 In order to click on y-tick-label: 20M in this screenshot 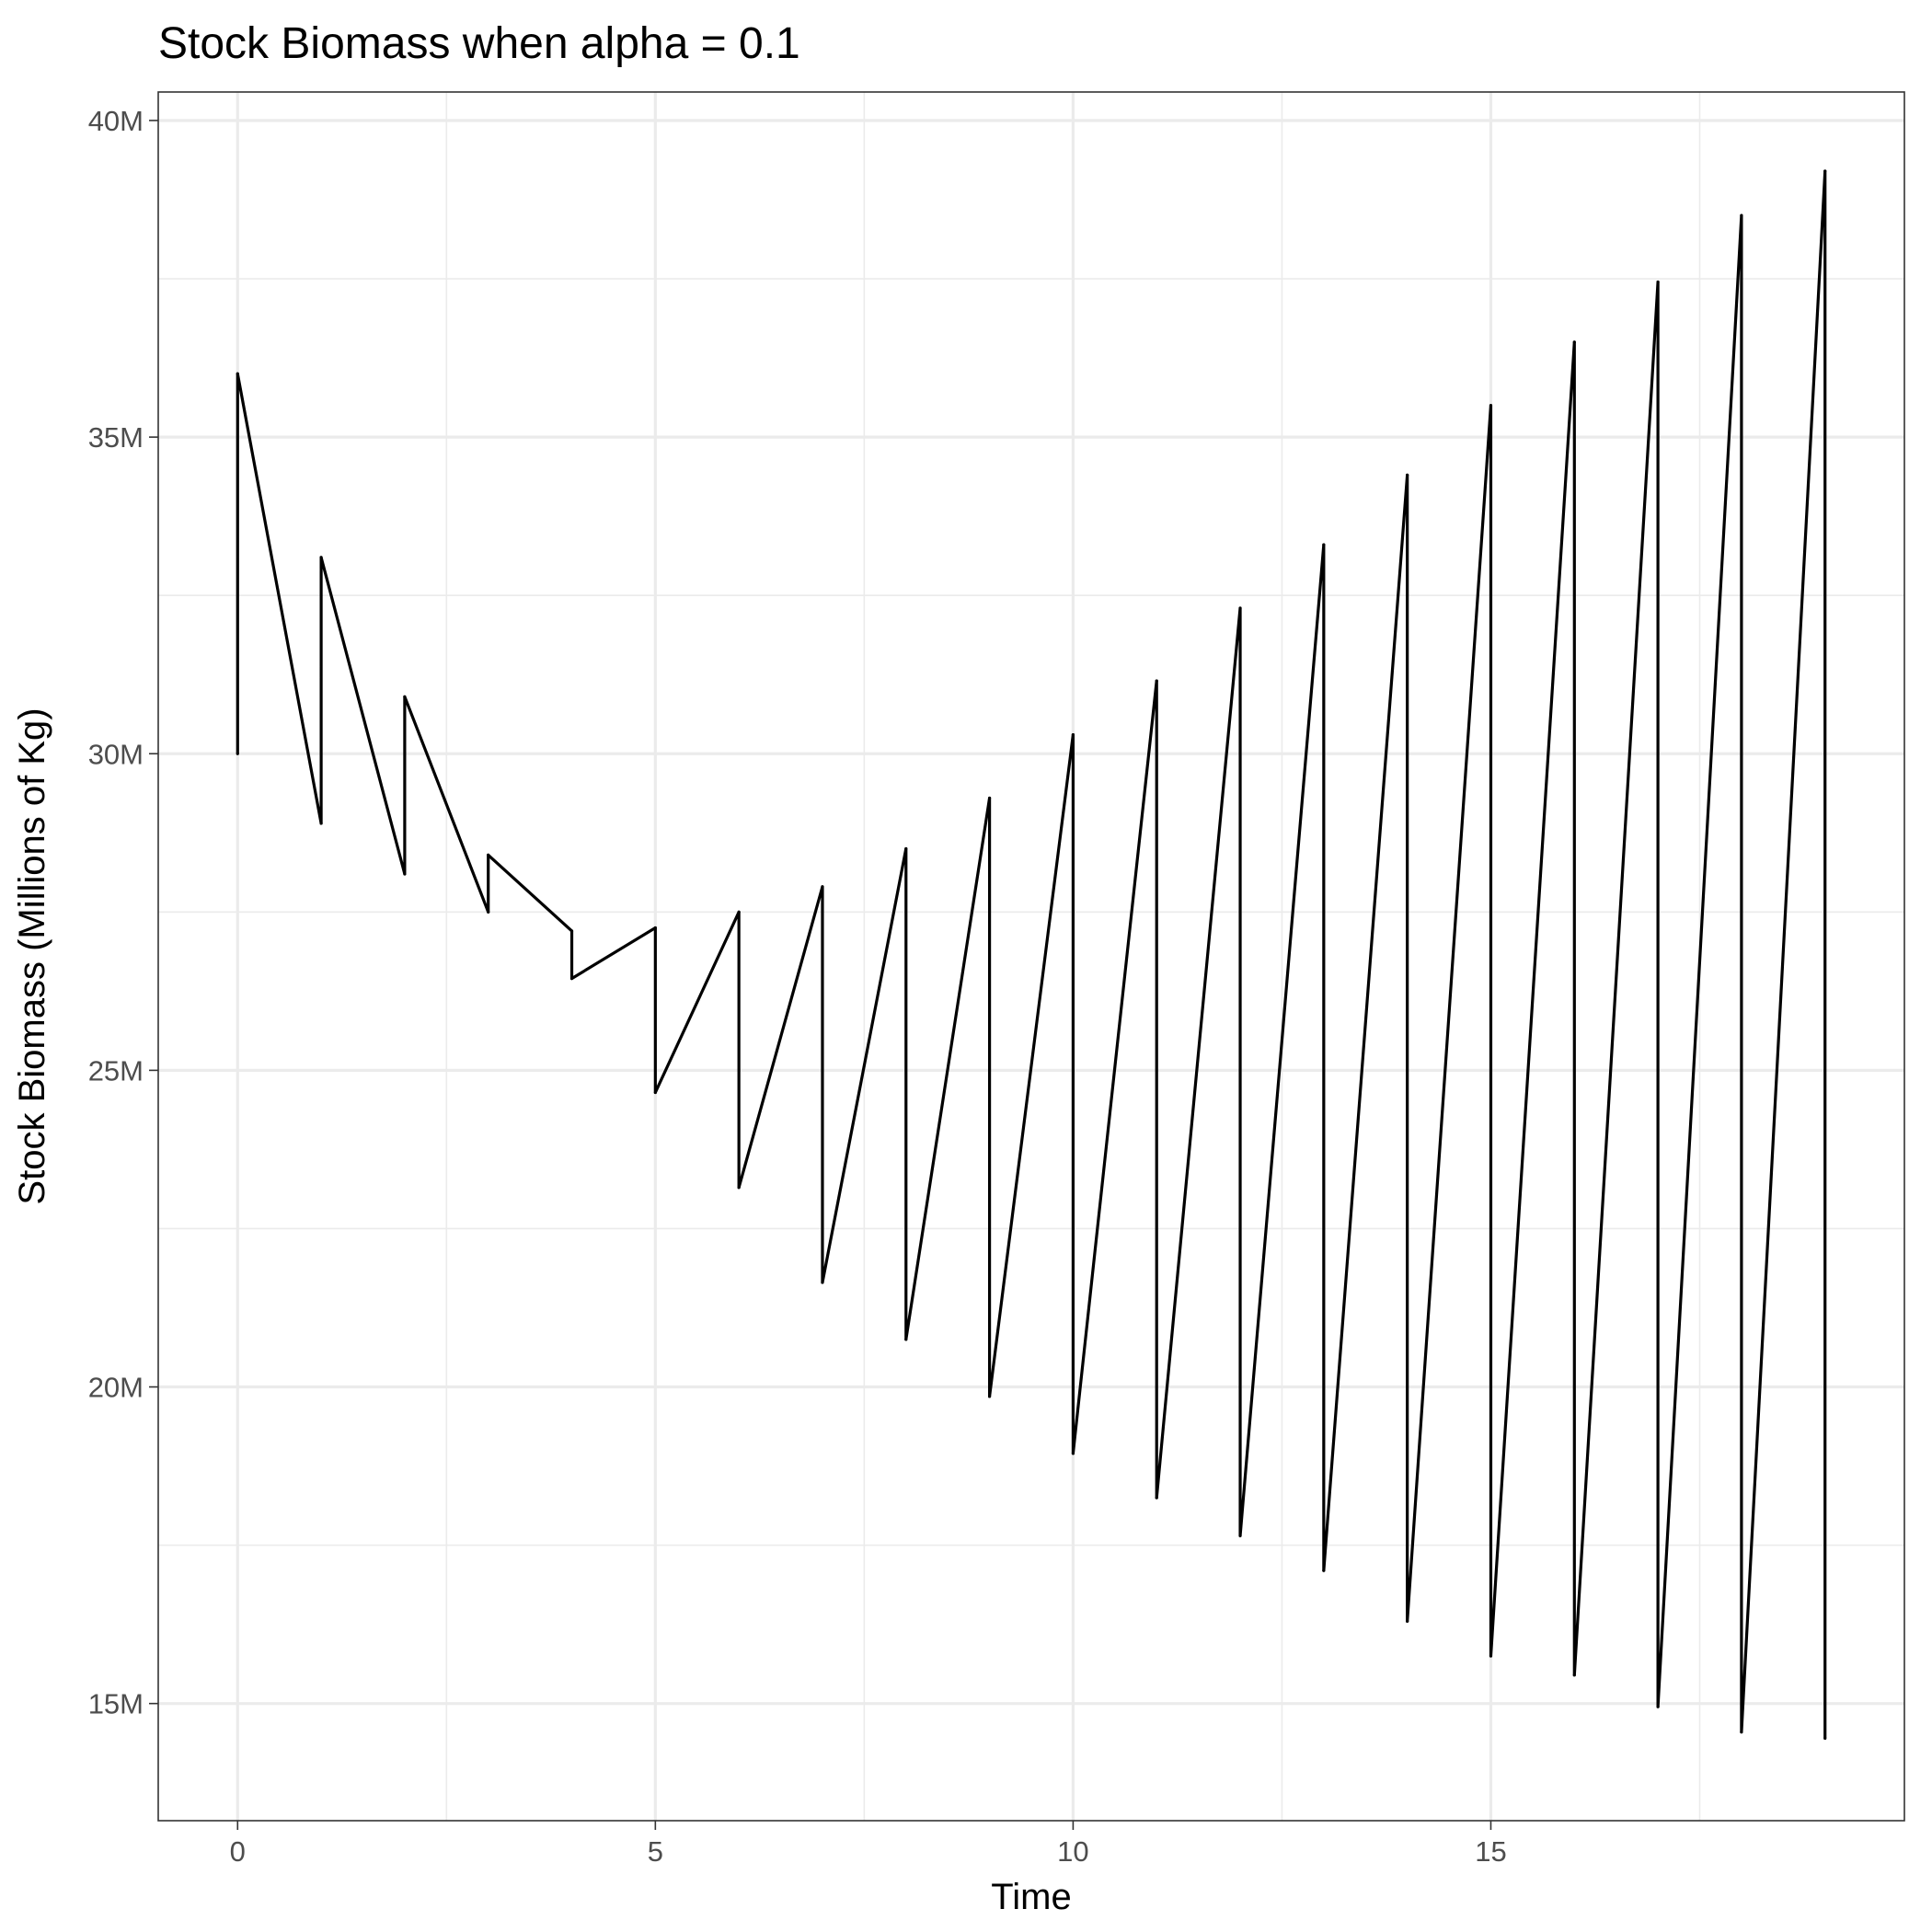, I will do `click(116, 1388)`.